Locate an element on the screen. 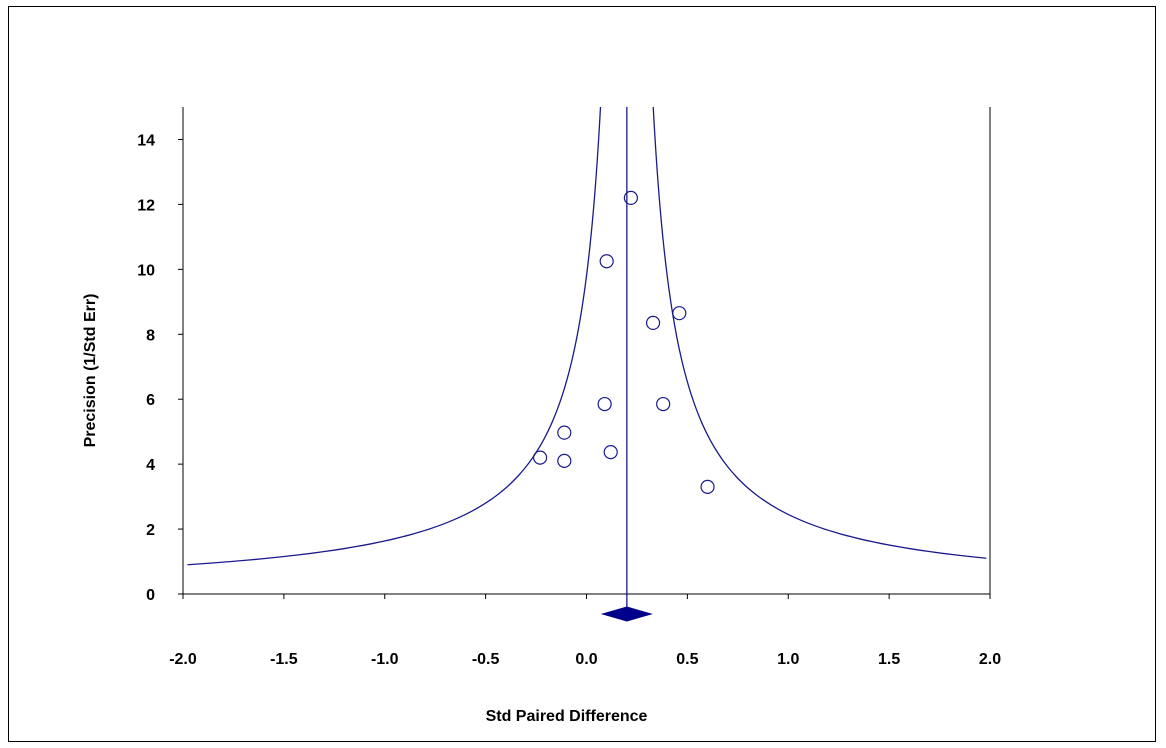  x-tick-label: 1.5 is located at coordinates (889, 659).